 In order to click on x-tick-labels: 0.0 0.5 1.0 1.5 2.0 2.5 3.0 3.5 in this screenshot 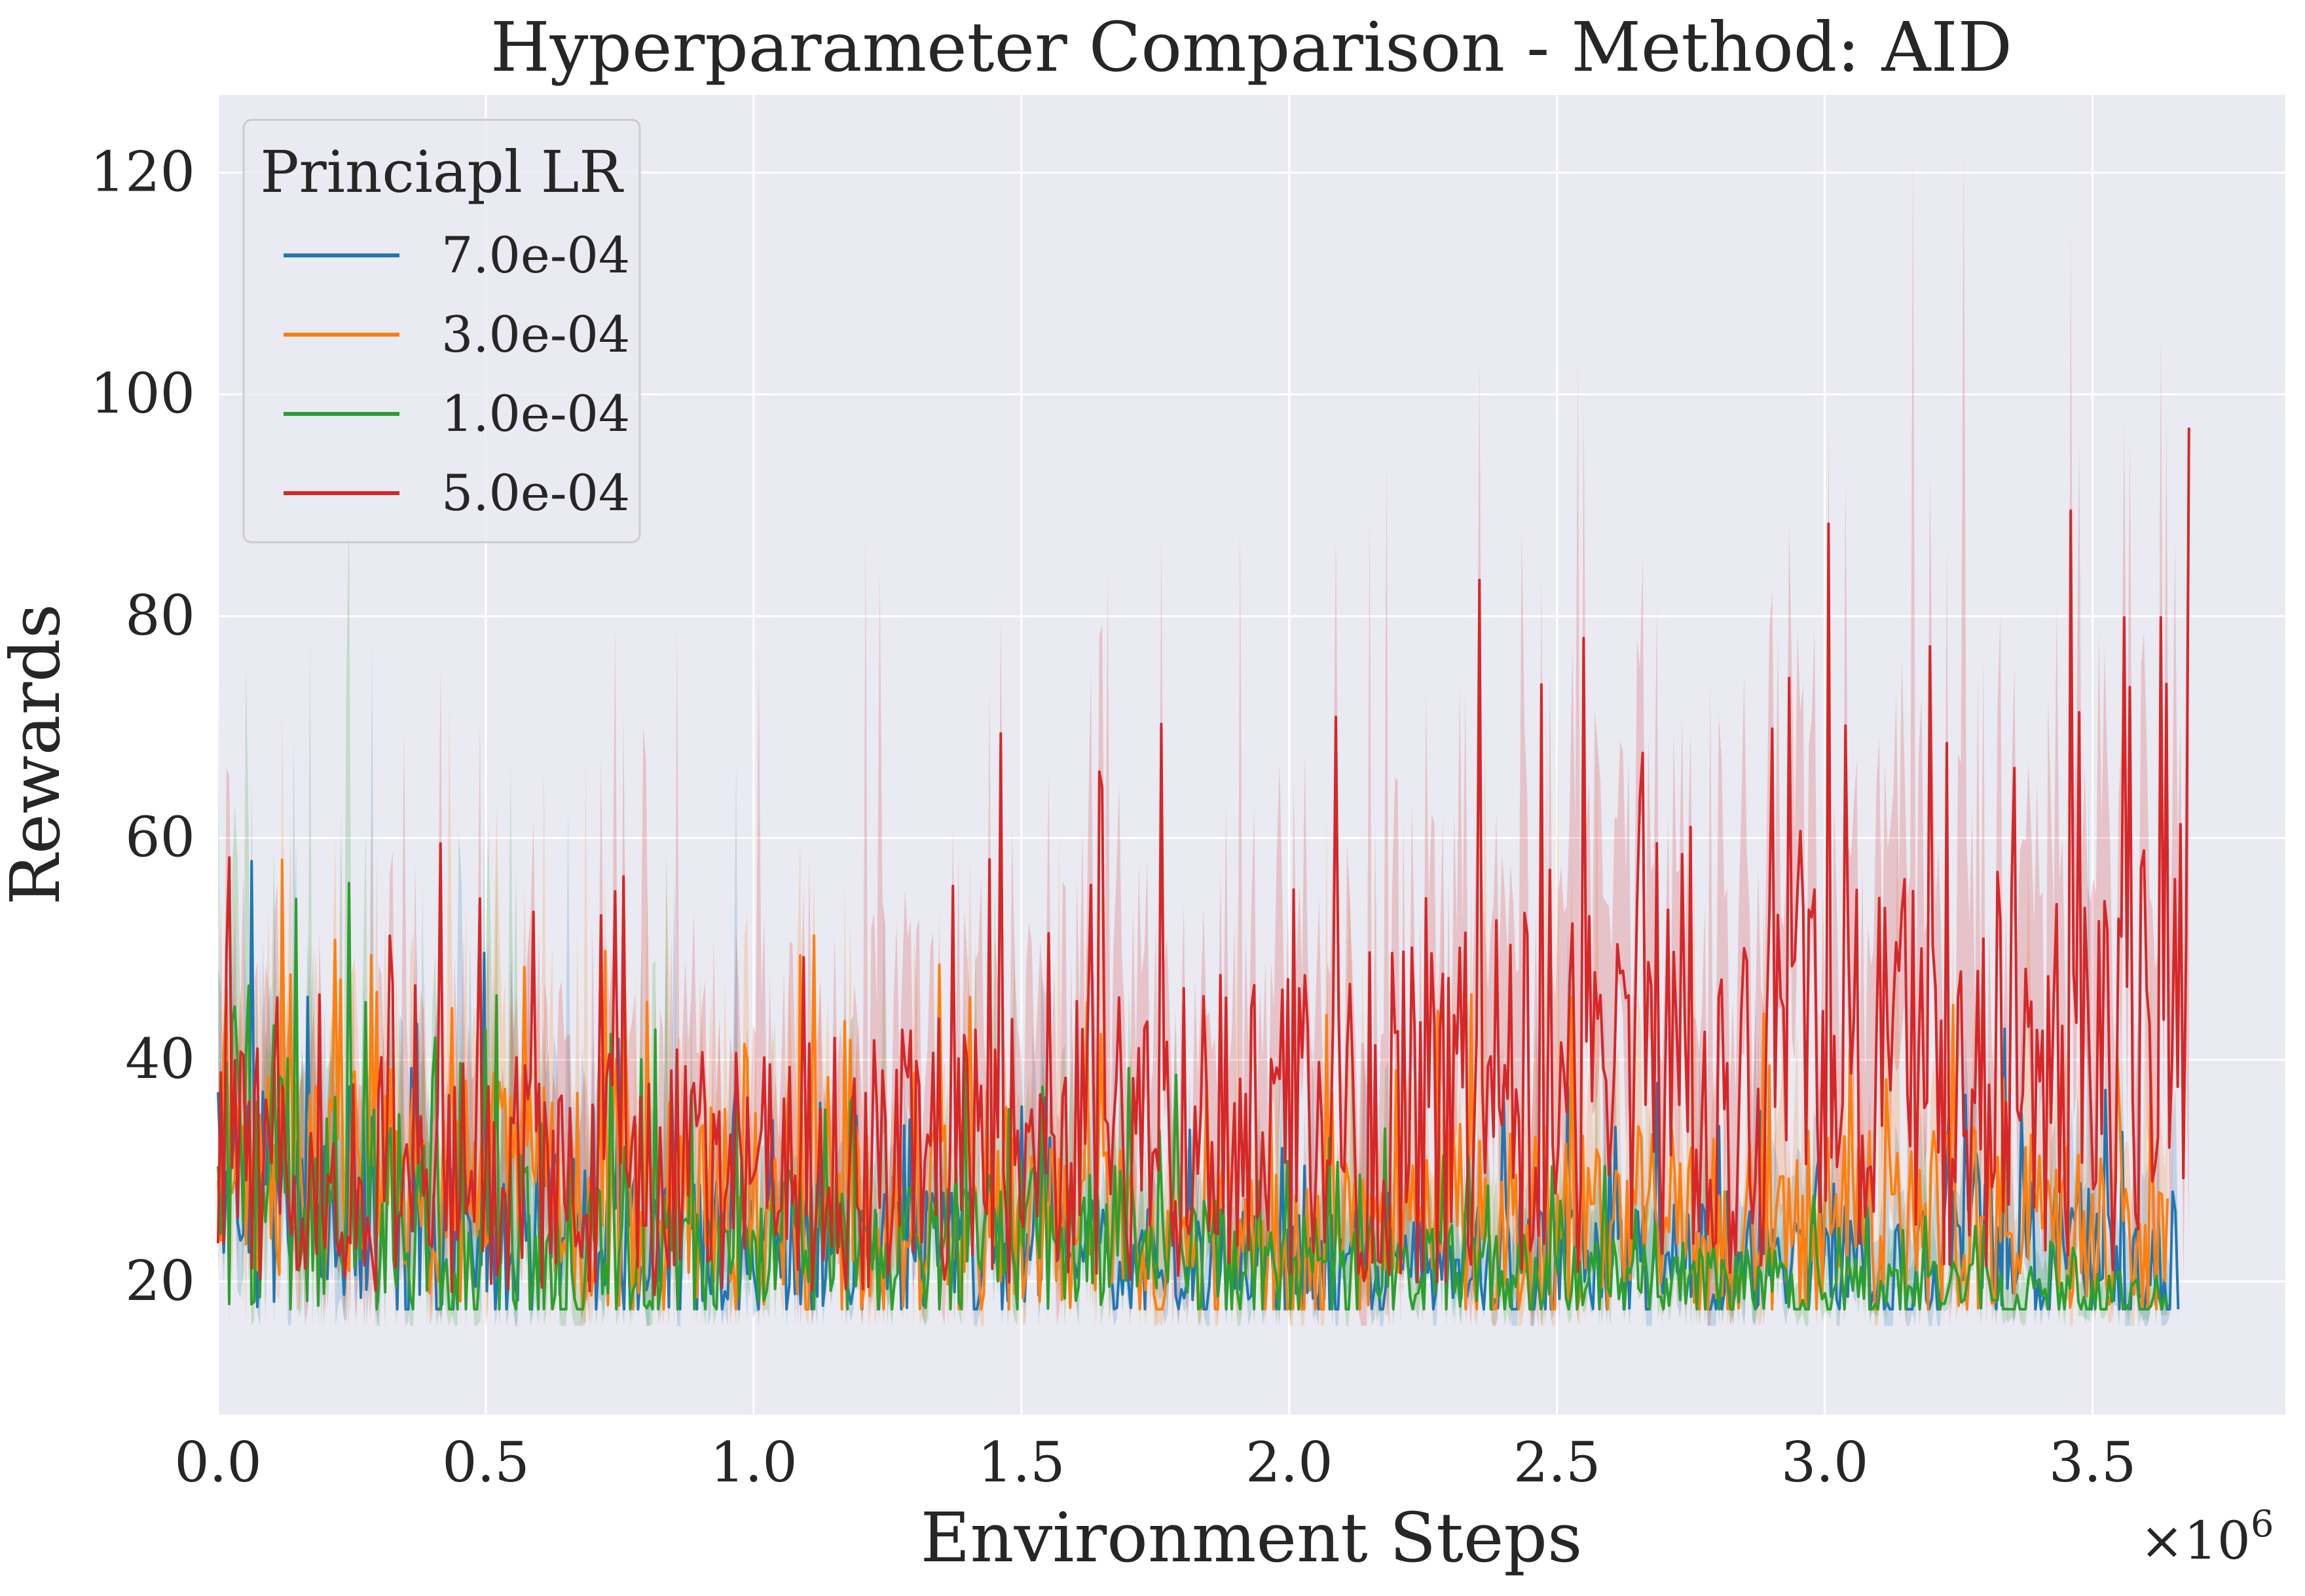, I will do `click(1155, 1462)`.